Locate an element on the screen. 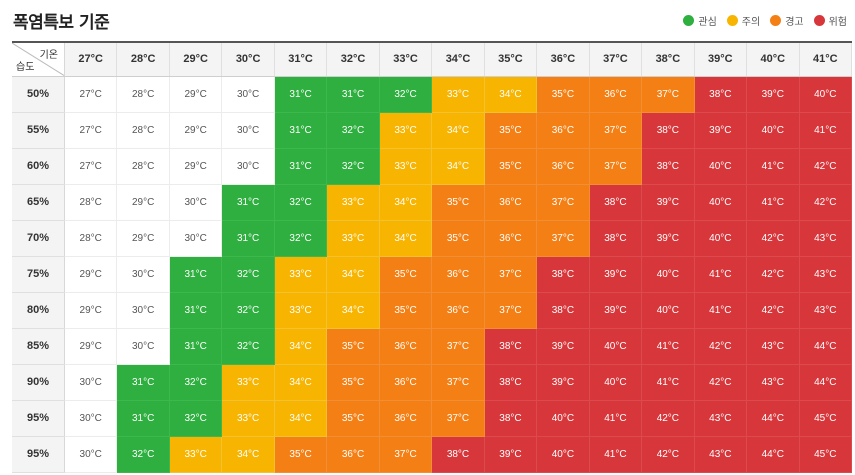  column-header: 30°C is located at coordinates (248, 59).